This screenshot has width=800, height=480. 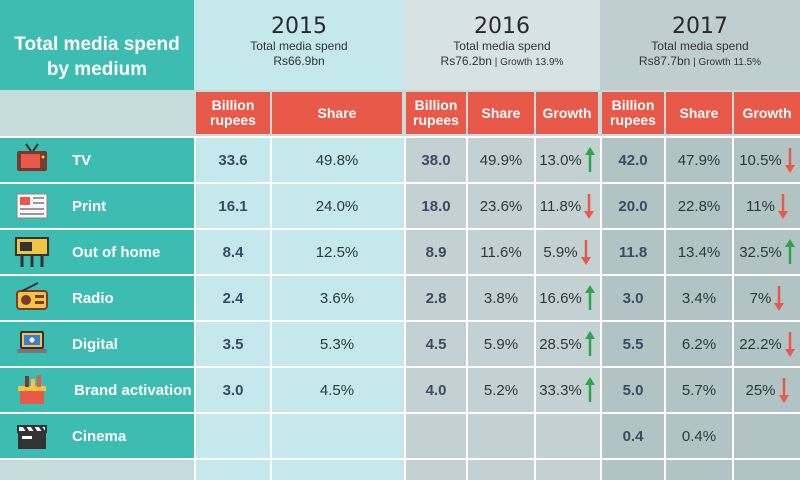 What do you see at coordinates (760, 252) in the screenshot?
I see `cell-value: 32.5%` at bounding box center [760, 252].